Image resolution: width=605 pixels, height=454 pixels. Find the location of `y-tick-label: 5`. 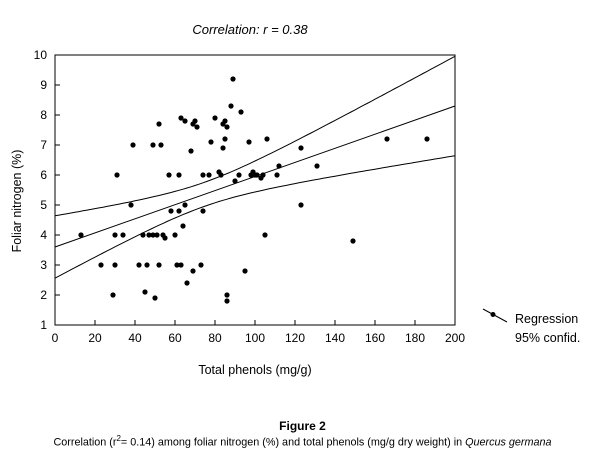

y-tick-label: 5 is located at coordinates (43, 205).